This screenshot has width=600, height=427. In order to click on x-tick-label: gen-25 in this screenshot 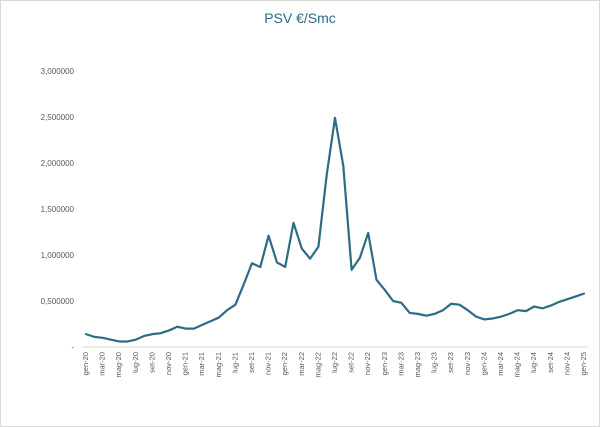, I will do `click(583, 363)`.